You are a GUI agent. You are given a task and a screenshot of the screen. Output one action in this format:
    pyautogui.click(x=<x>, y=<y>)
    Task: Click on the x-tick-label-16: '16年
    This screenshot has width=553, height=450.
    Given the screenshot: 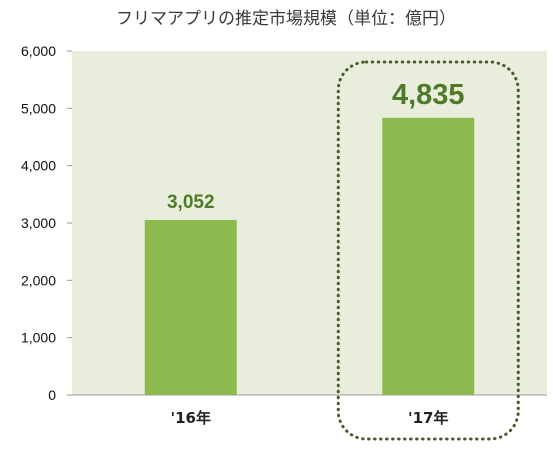 What is the action you would take?
    pyautogui.click(x=191, y=418)
    